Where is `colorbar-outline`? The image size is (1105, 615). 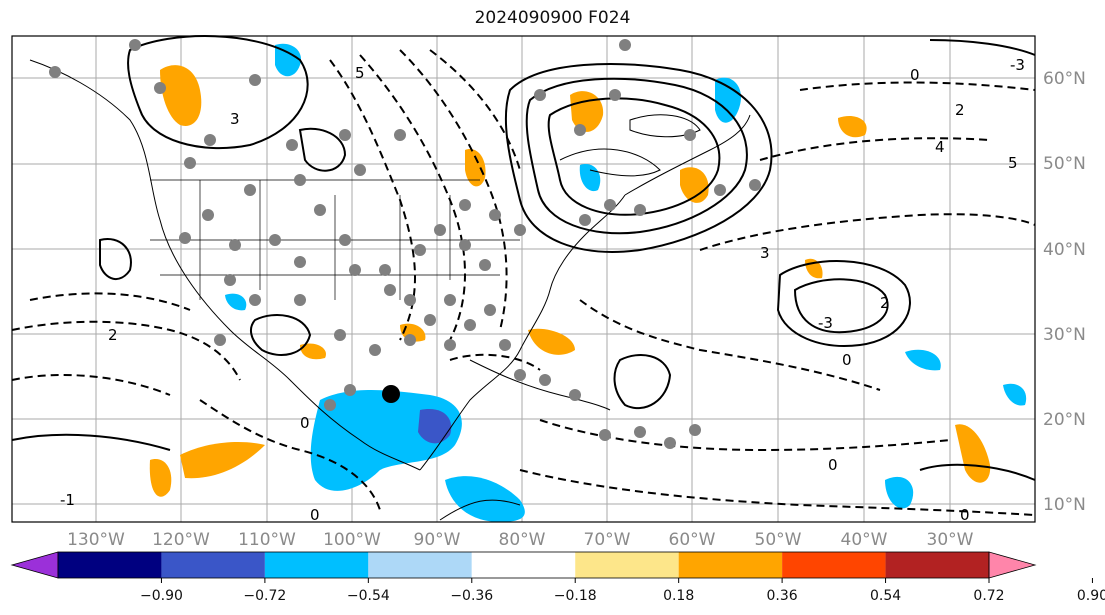
colorbar-outline is located at coordinates (523, 565).